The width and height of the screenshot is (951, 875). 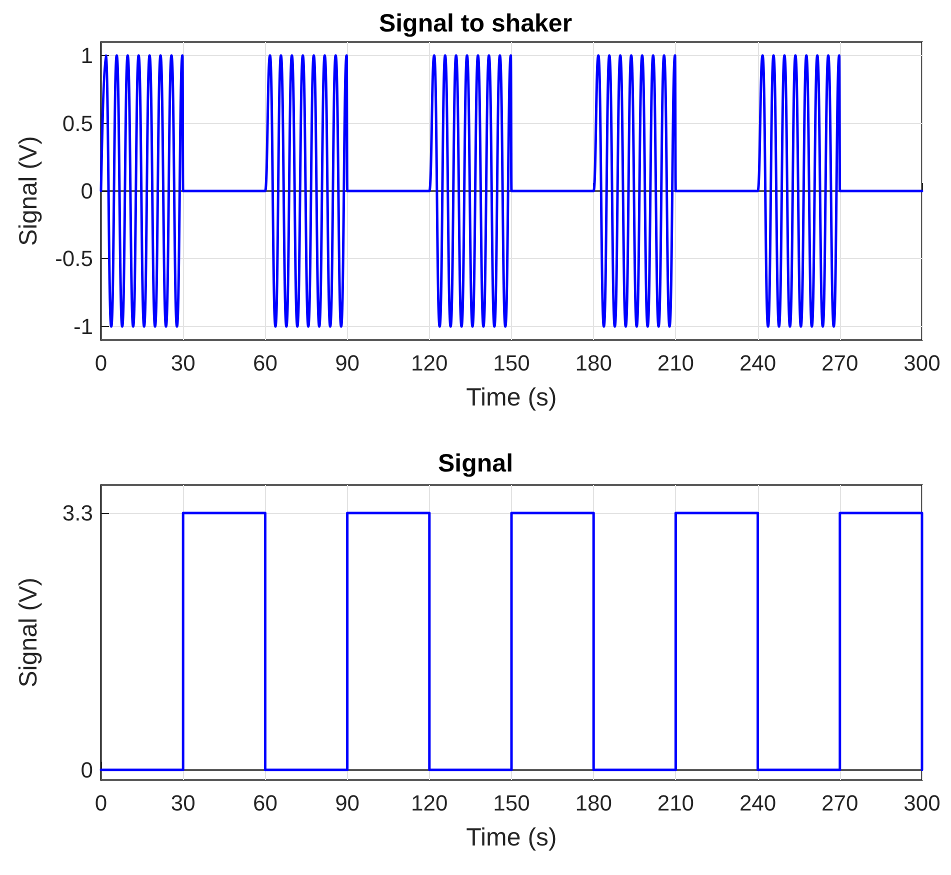 I want to click on chart-title: Signal to shaker, so click(x=475, y=24).